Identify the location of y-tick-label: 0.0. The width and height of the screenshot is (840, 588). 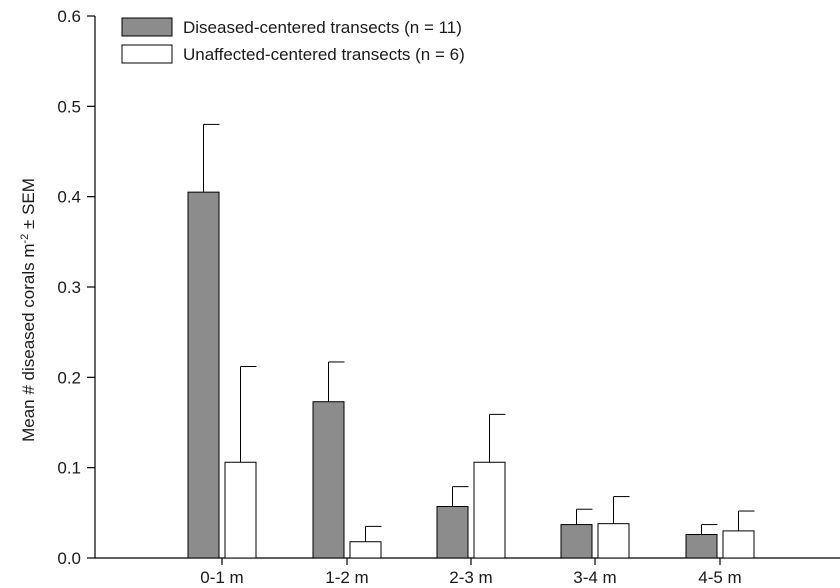
(69, 558).